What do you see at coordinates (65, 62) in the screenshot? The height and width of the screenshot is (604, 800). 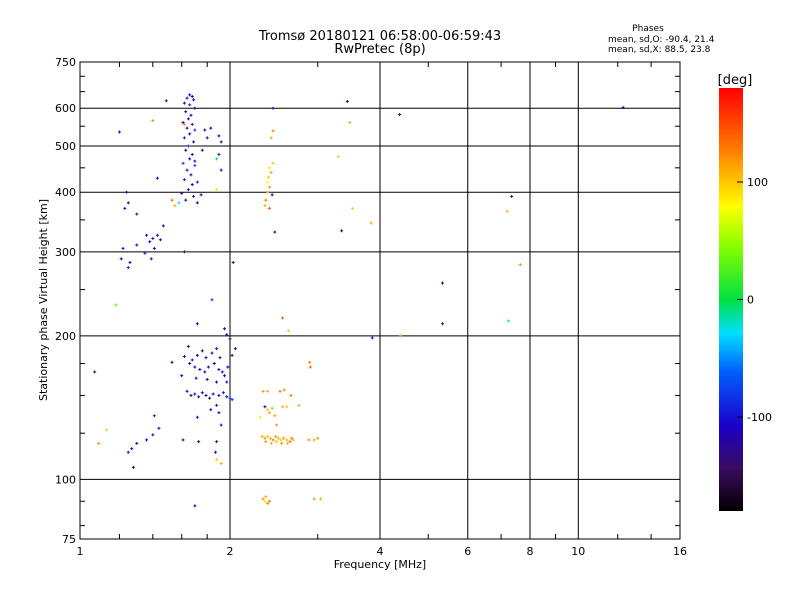 I see `y-tick-label: 750` at bounding box center [65, 62].